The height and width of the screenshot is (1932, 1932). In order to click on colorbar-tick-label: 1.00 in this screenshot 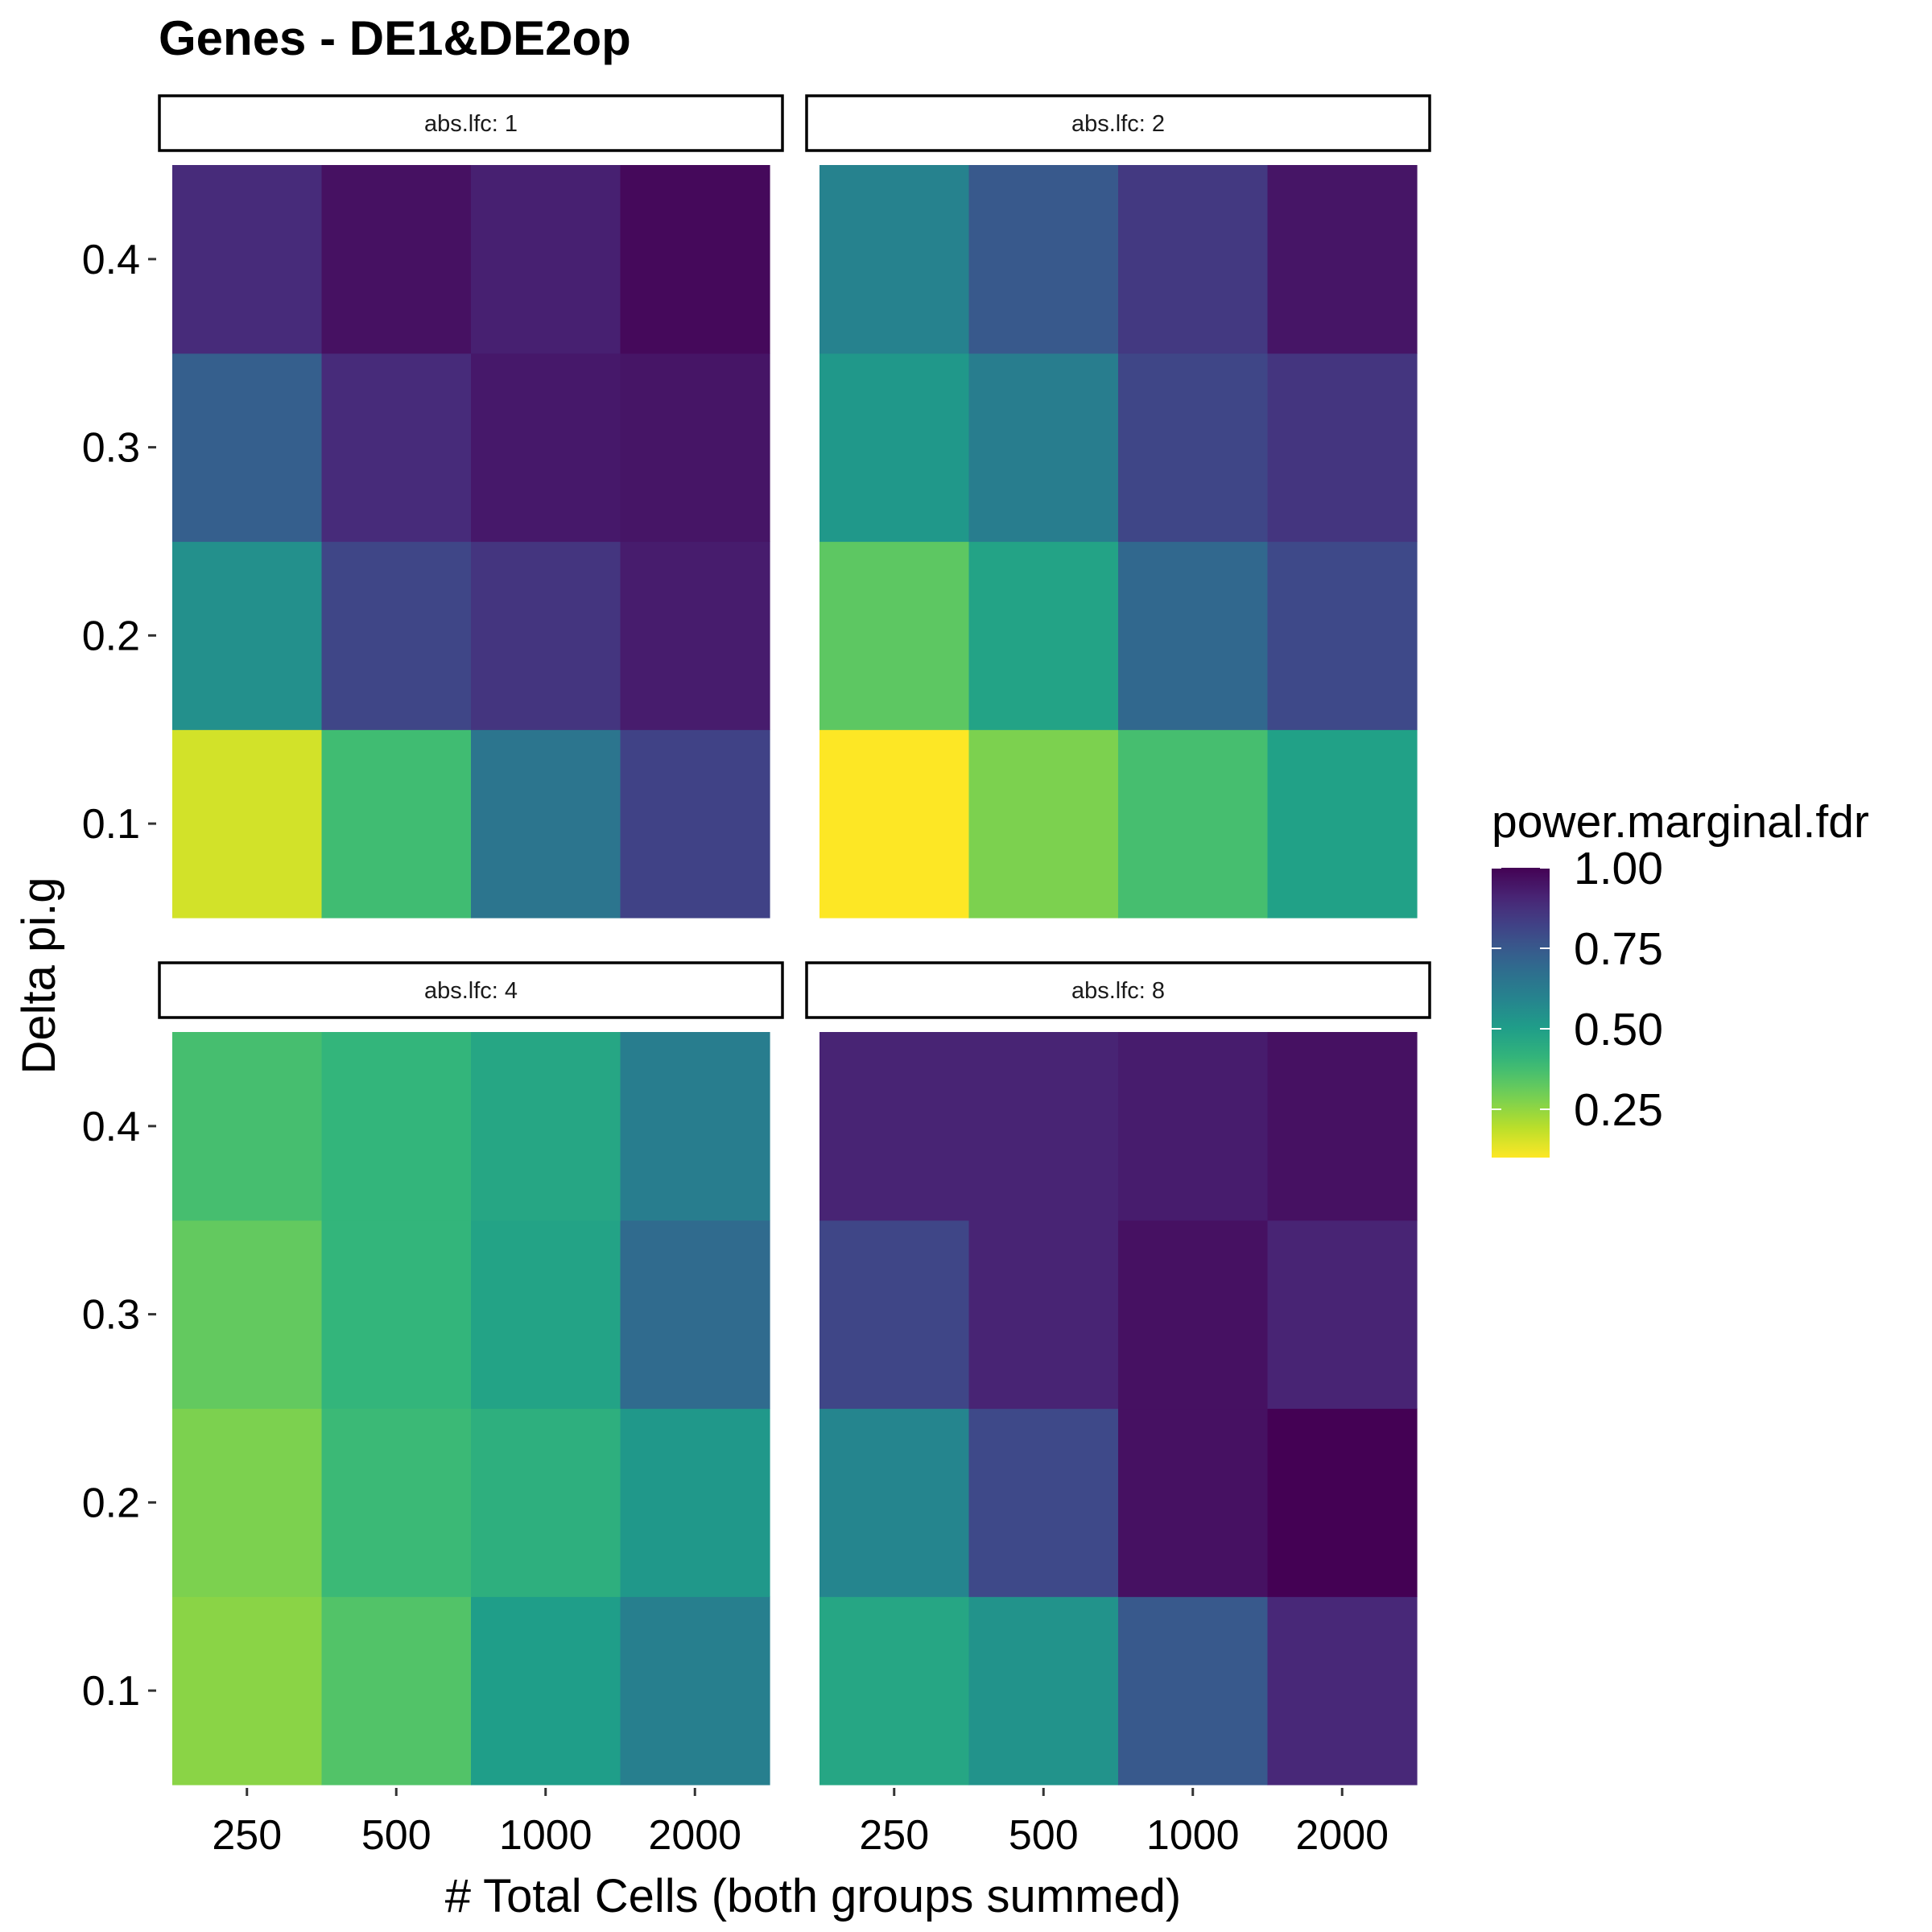, I will do `click(1618, 868)`.